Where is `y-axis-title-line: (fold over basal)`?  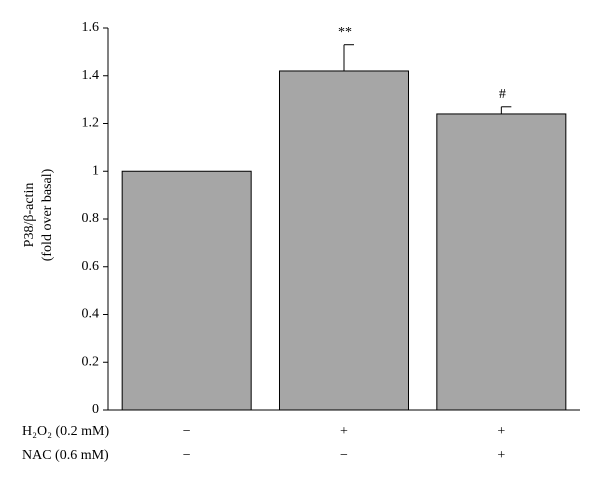 y-axis-title-line: (fold over basal) is located at coordinates (47, 214).